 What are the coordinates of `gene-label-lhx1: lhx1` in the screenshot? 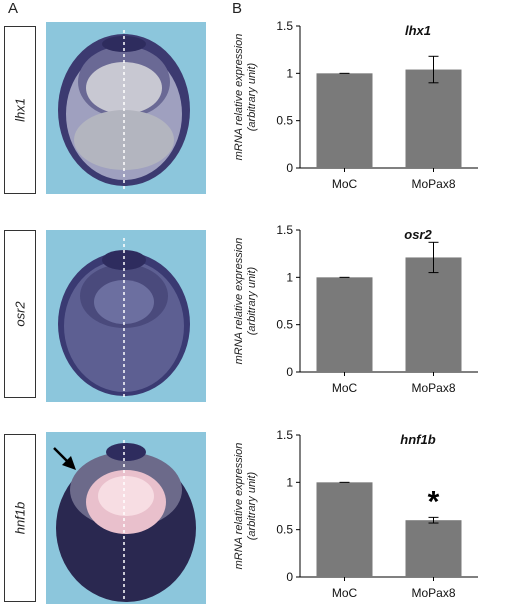 It's located at (20, 110).